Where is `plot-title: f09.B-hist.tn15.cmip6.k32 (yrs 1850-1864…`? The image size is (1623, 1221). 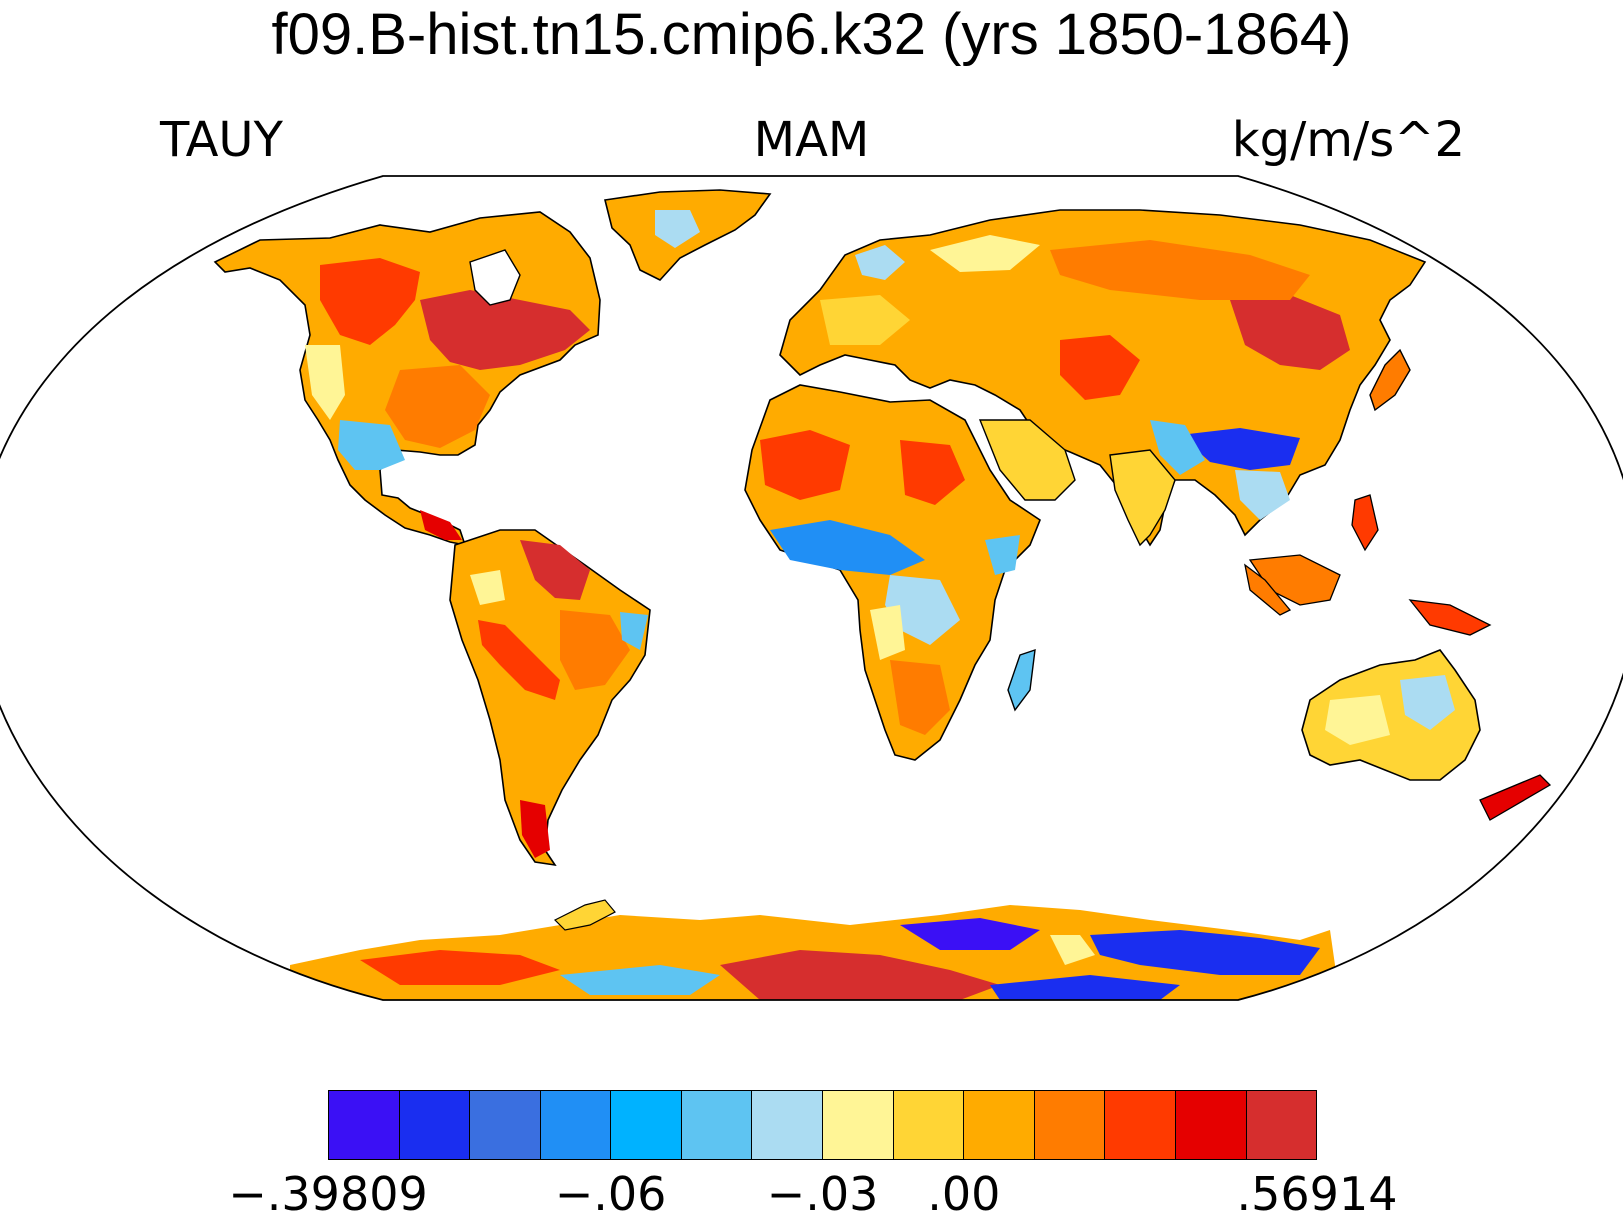 plot-title: f09.B-hist.tn15.cmip6.k32 (yrs 1850-1864… is located at coordinates (811, 34).